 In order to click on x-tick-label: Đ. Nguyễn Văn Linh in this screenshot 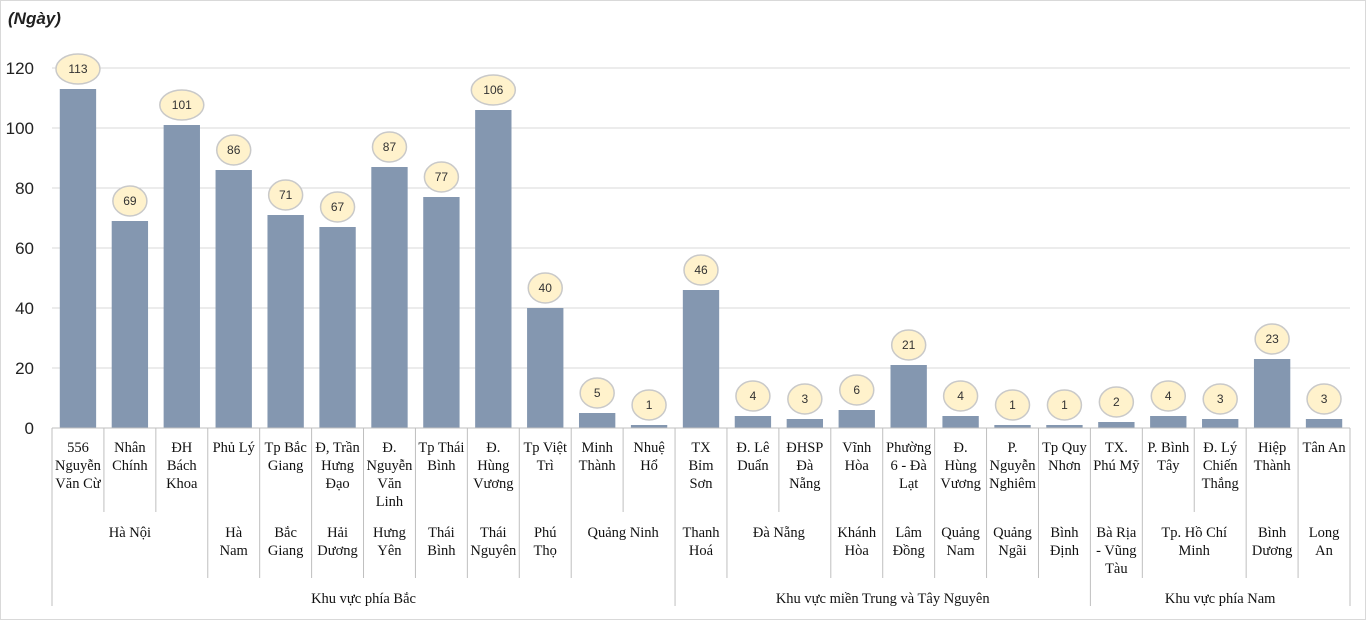, I will do `click(390, 475)`.